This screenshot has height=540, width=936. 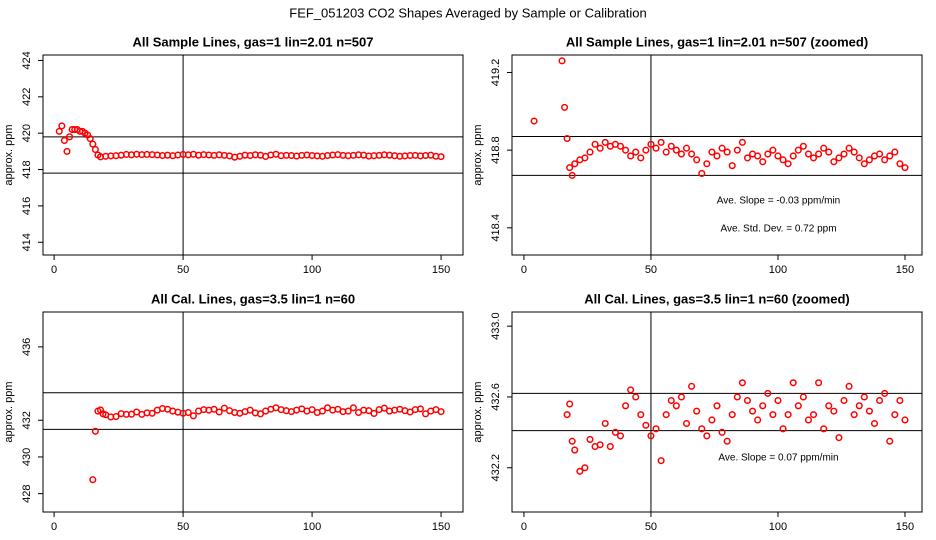 I want to click on y-tick-label: 418.4, so click(x=496, y=228).